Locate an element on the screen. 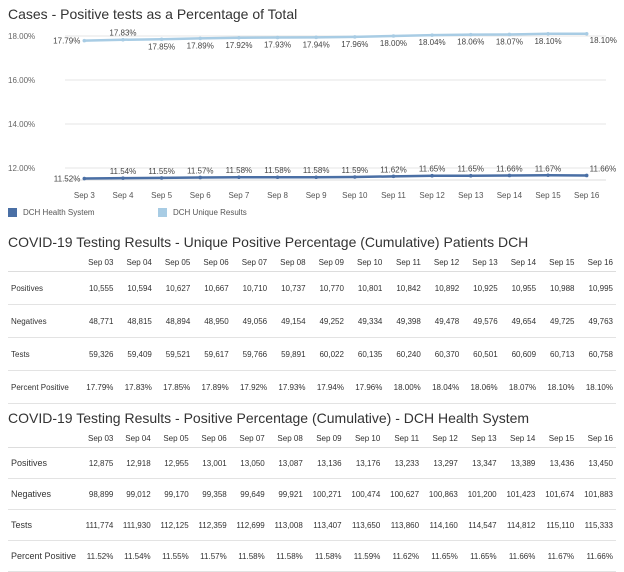 This screenshot has width=624, height=572. table-cell: 101,200 is located at coordinates (480, 494).